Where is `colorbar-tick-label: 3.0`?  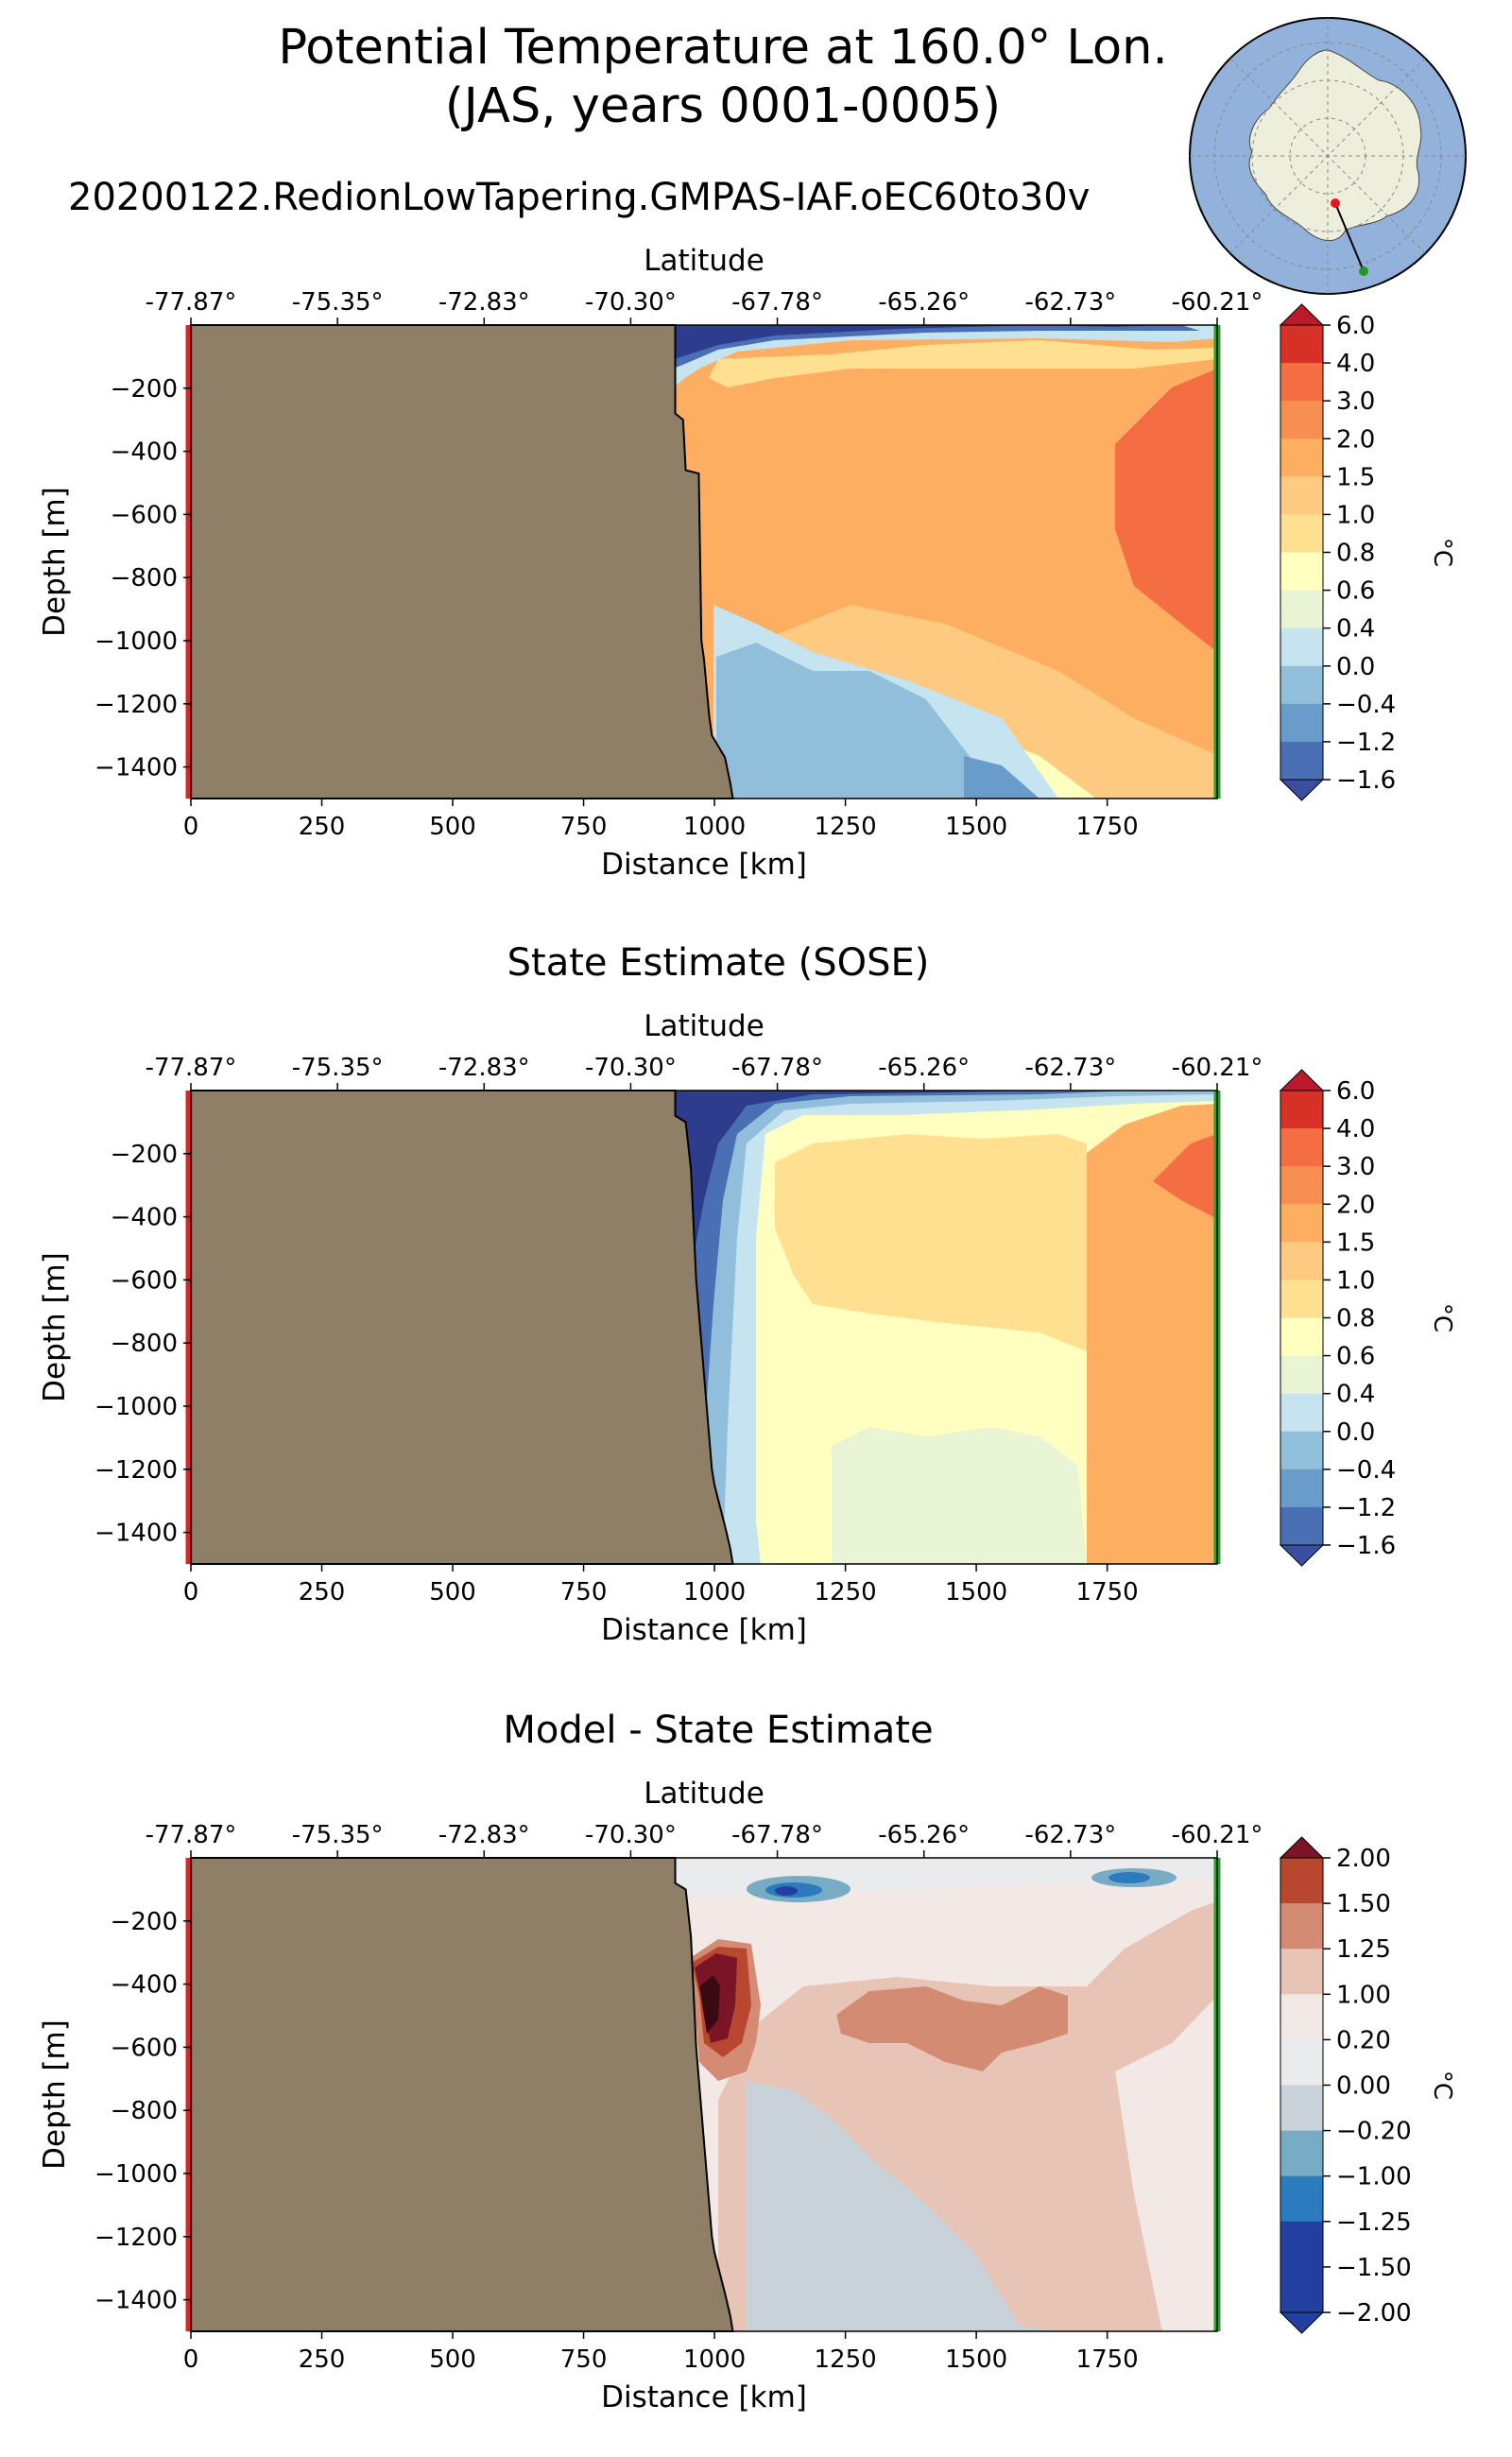
colorbar-tick-label: 3.0 is located at coordinates (1355, 1167).